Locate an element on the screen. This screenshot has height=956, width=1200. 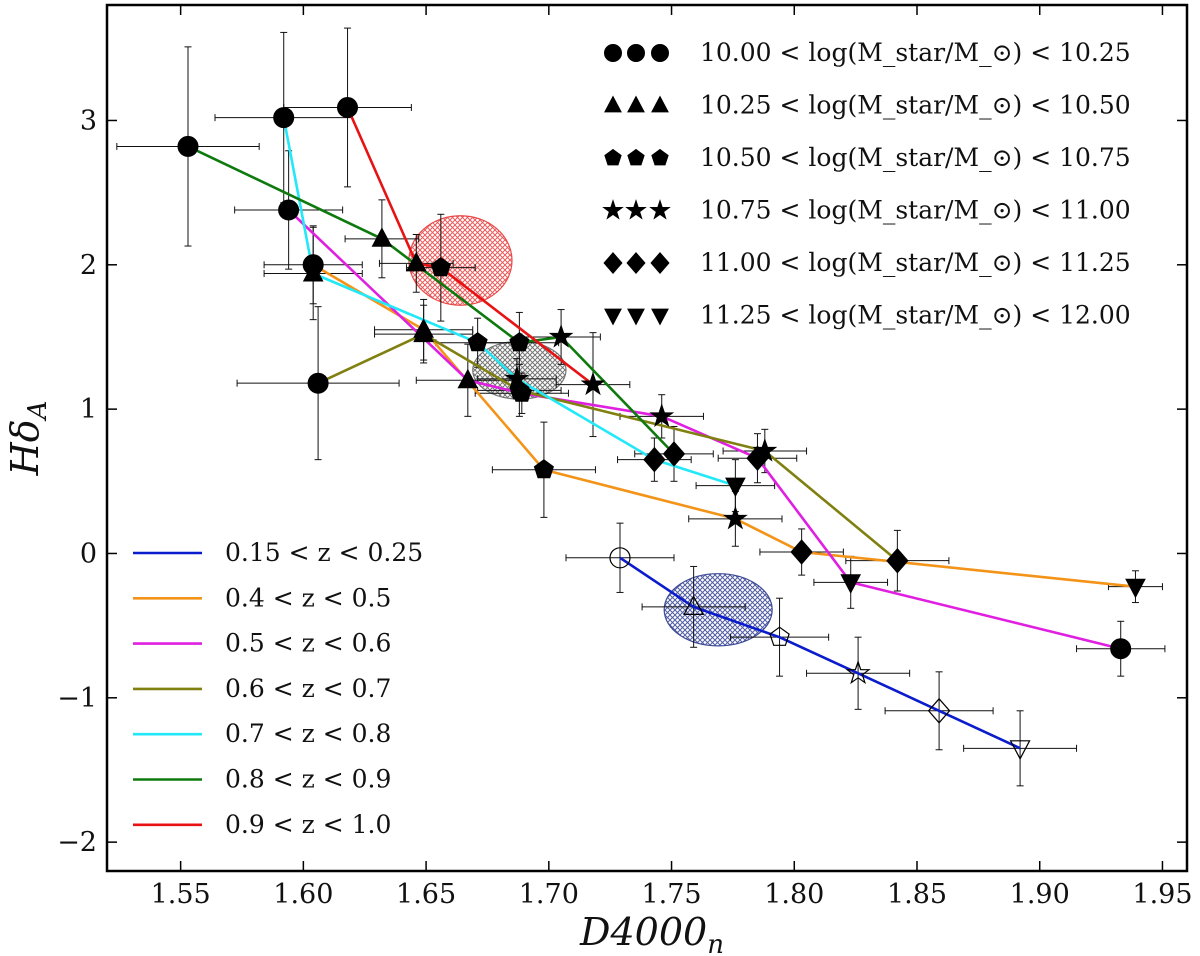
x-tick-label: 1.95 is located at coordinates (1162, 894).